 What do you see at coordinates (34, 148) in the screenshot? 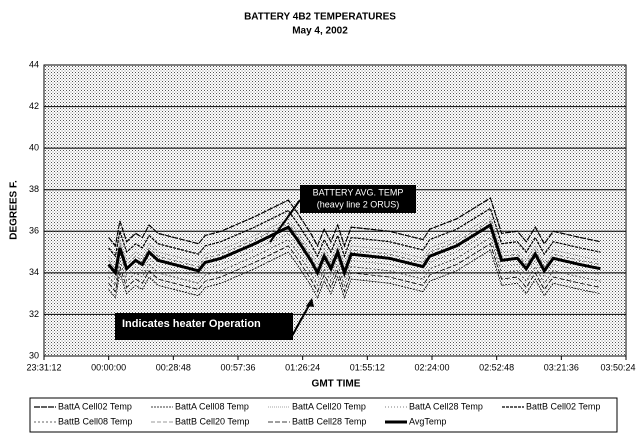
I see `y-tick-label: 40` at bounding box center [34, 148].